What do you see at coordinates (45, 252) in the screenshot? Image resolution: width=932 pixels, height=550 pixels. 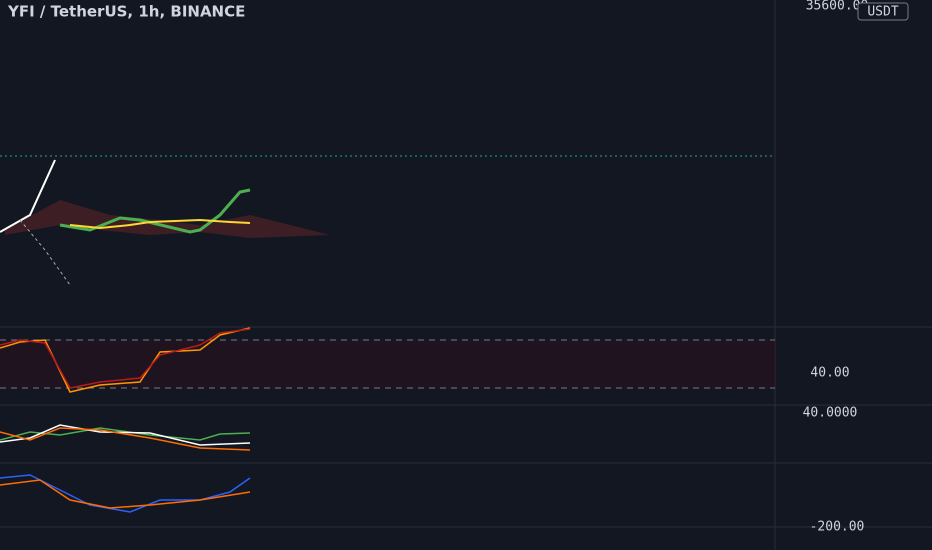 I see `lagging-span` at bounding box center [45, 252].